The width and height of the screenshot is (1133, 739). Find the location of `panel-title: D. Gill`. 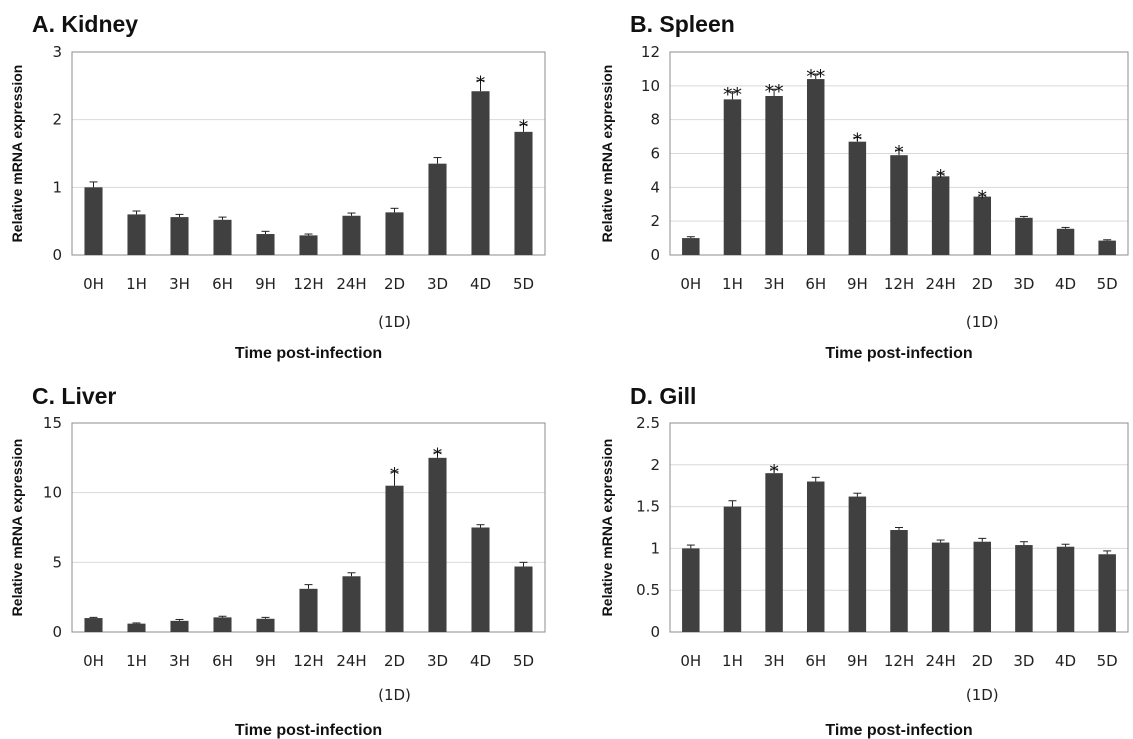

panel-title: D. Gill is located at coordinates (663, 396).